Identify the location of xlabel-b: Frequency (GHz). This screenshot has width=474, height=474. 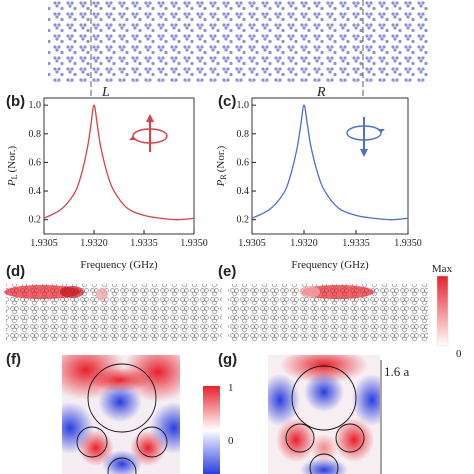
(119, 265).